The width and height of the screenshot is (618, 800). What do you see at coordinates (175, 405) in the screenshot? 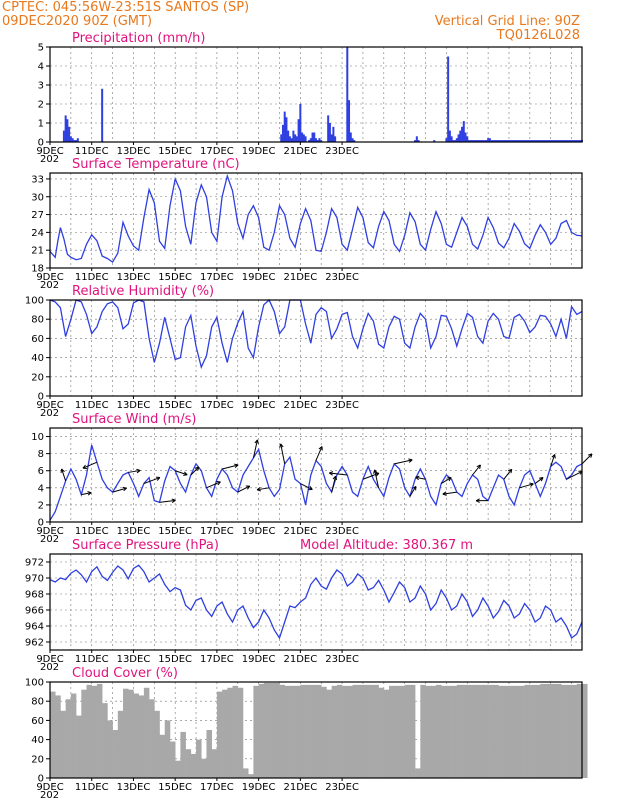
I see `rh-xtick-label: 15DEC` at bounding box center [175, 405].